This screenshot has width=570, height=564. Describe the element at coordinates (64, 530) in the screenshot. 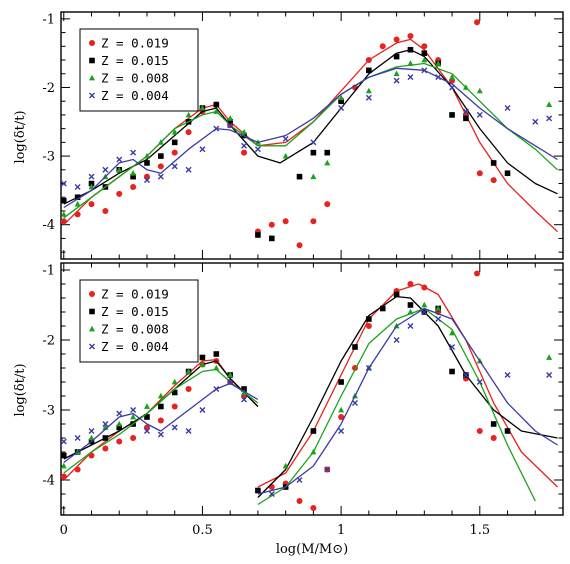

I see `x-tick-label: 0` at that location.